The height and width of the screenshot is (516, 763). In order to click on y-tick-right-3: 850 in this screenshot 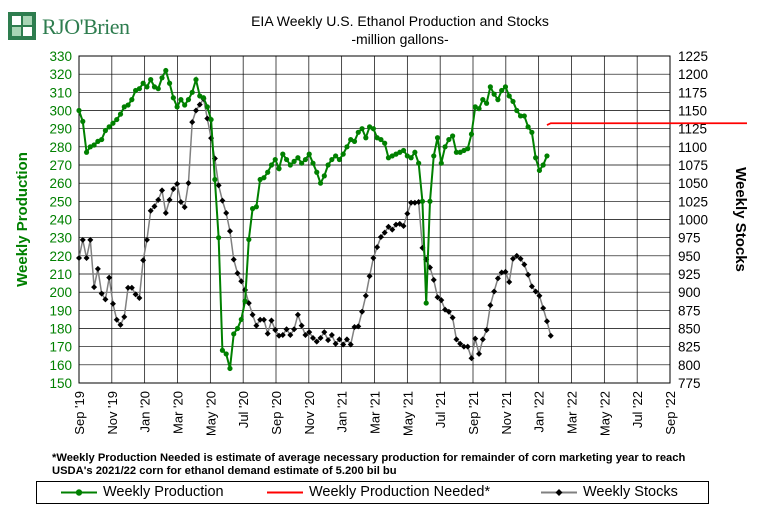, I will do `click(689, 329)`.